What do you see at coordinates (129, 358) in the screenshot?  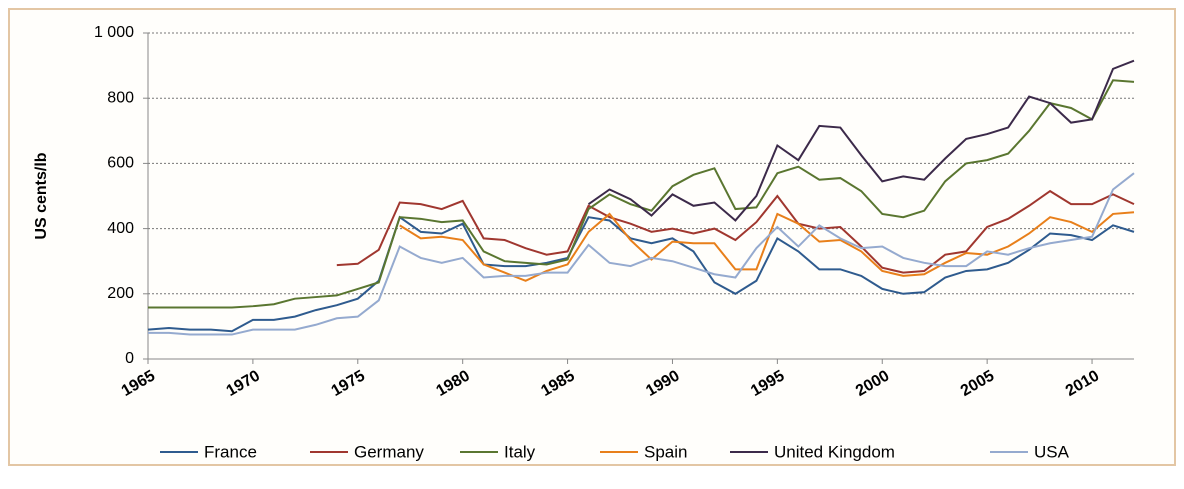 I see `y-tick-label: 0` at bounding box center [129, 358].